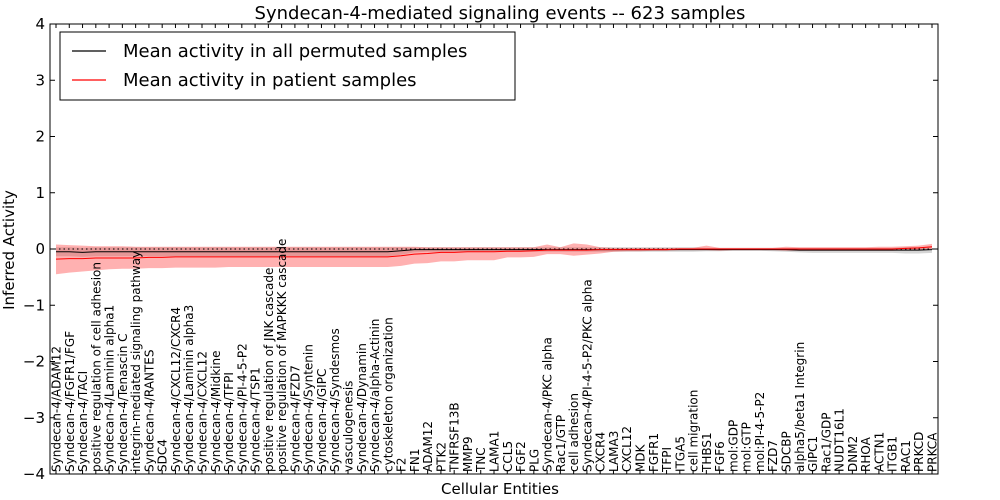 The image size is (1000, 500). I want to click on y-tick-label: 0, so click(40, 249).